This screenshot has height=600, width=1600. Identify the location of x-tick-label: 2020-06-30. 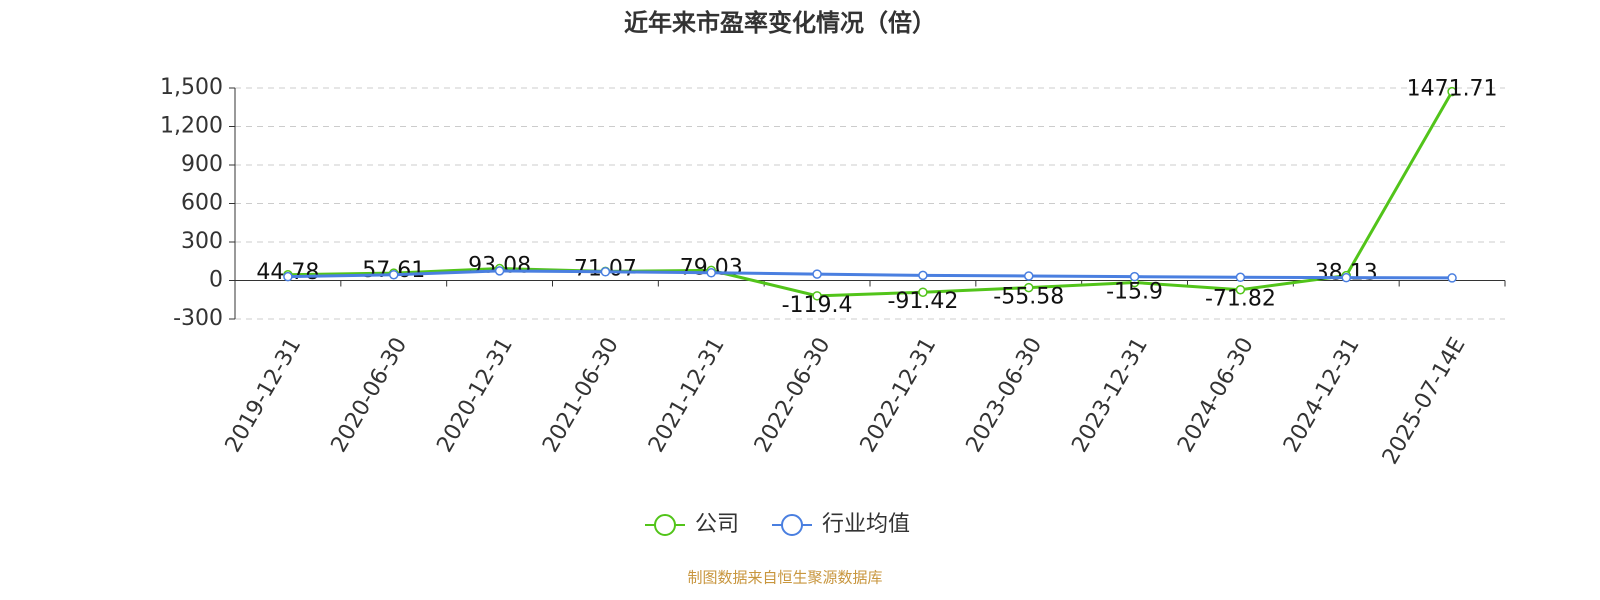
(370, 395).